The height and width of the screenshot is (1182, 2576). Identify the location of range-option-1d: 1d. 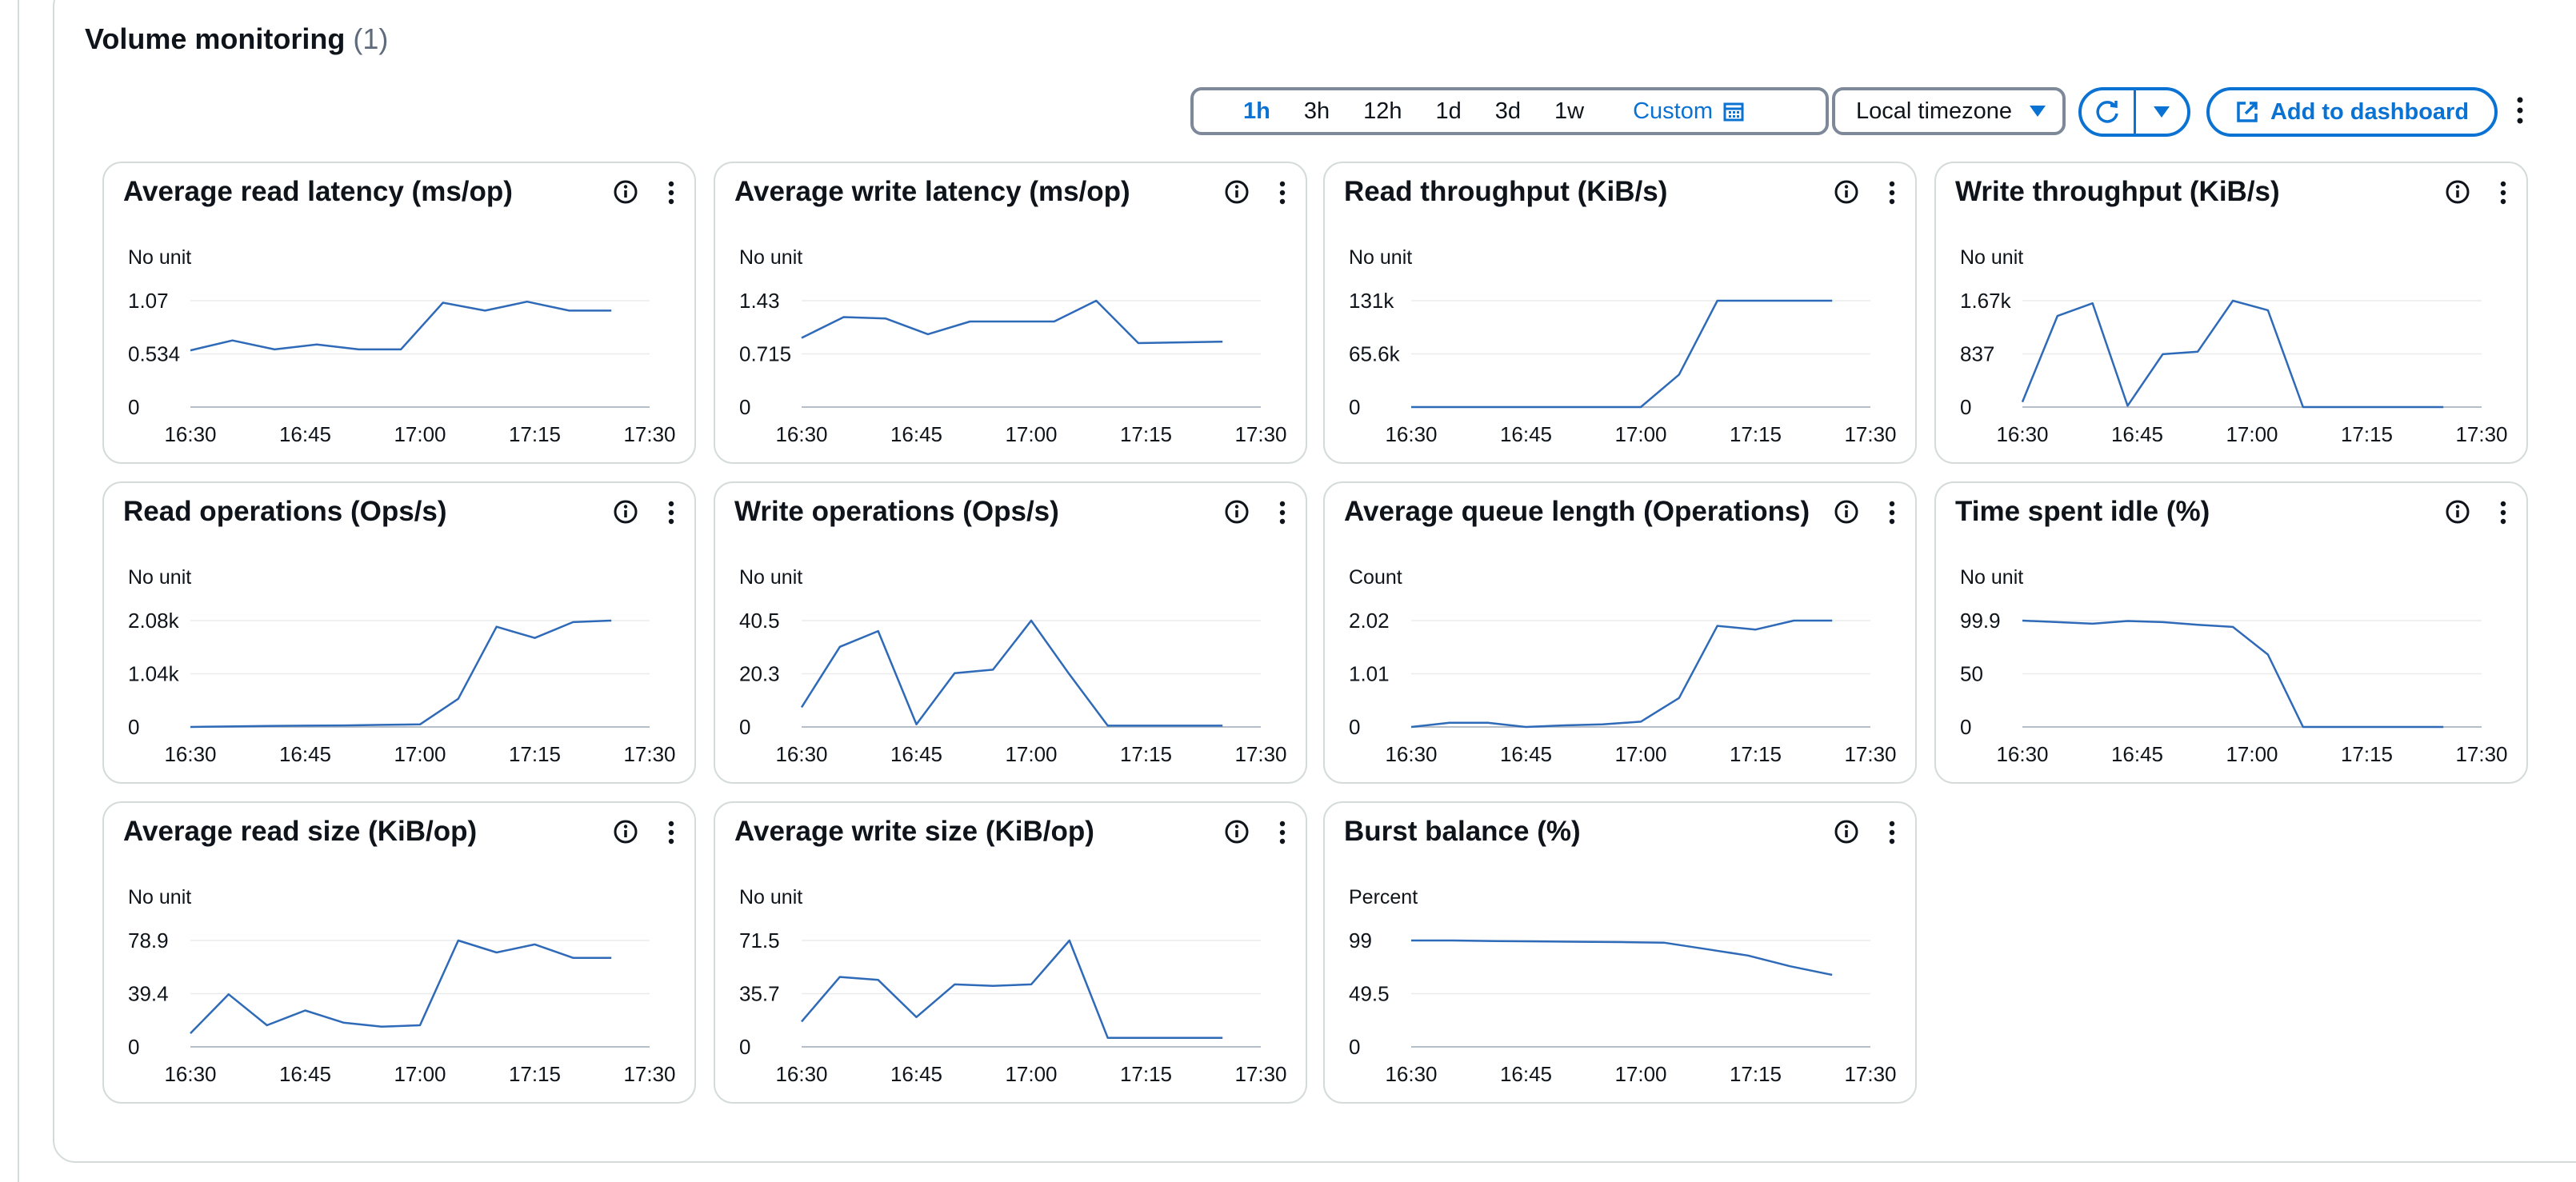
(1448, 111).